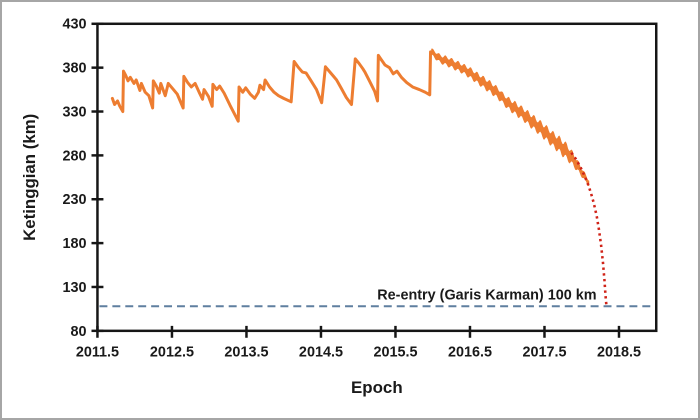 Image resolution: width=700 pixels, height=420 pixels. I want to click on reentry-annotation: Re-entry (Garis Karman) 100 km, so click(486, 295).